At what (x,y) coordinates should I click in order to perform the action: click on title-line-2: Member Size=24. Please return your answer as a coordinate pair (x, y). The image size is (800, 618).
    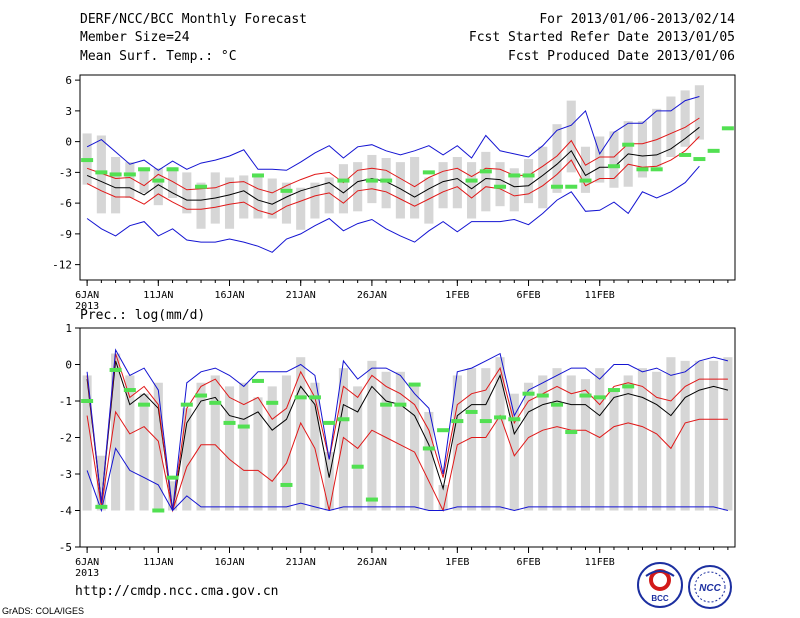
    Looking at the image, I should click on (135, 37).